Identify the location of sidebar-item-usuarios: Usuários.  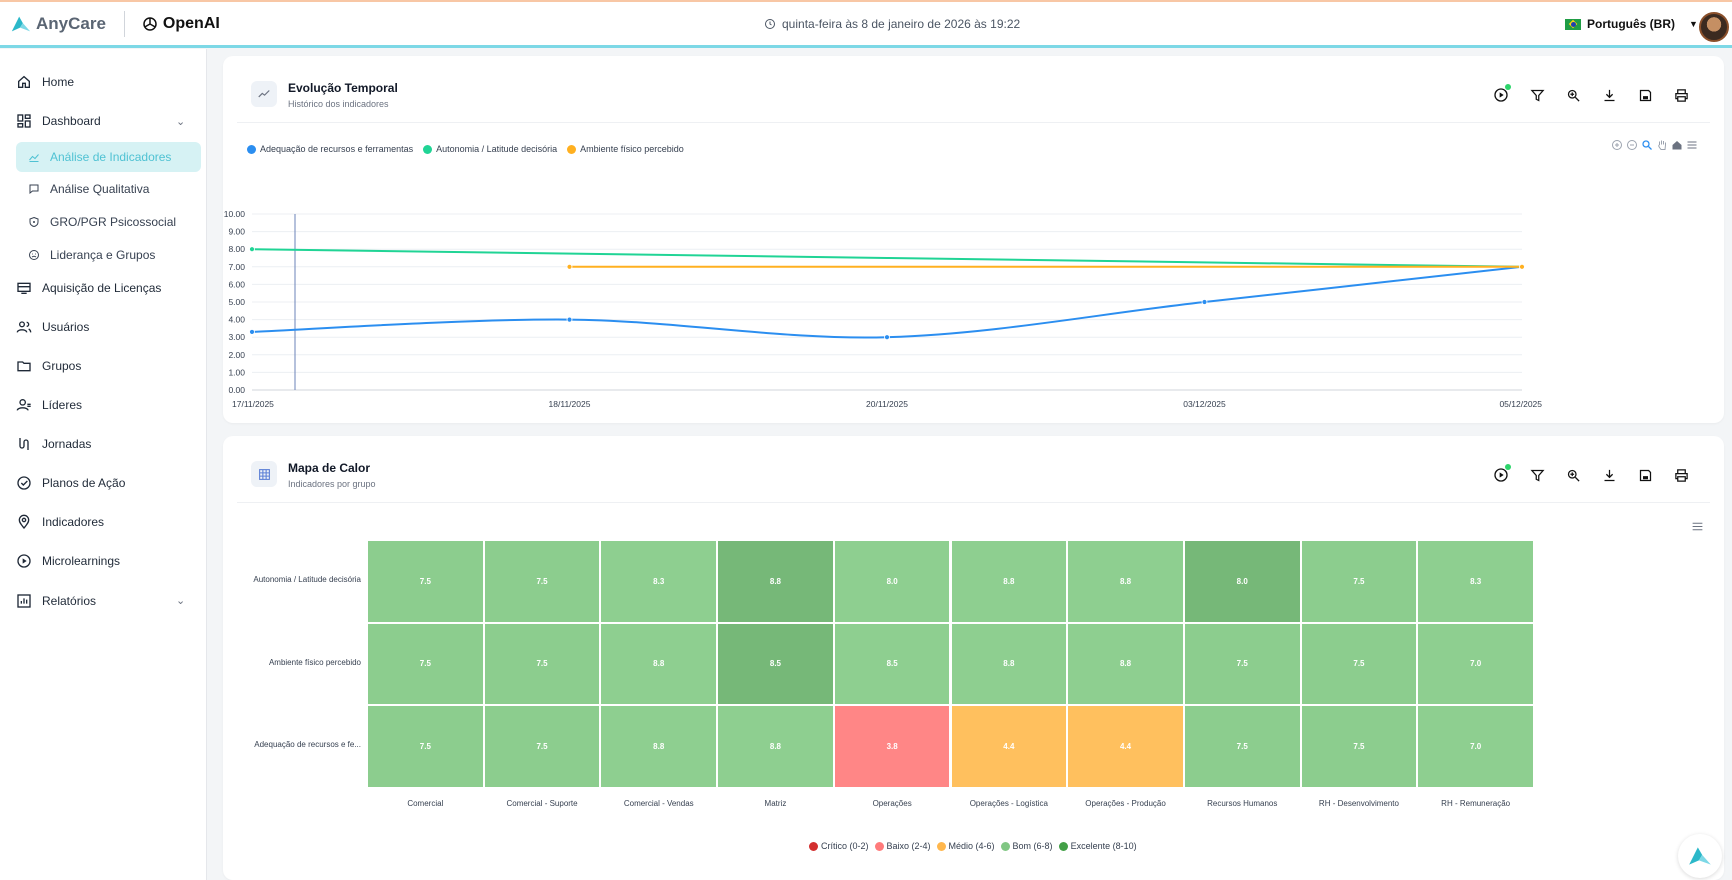
(52, 327).